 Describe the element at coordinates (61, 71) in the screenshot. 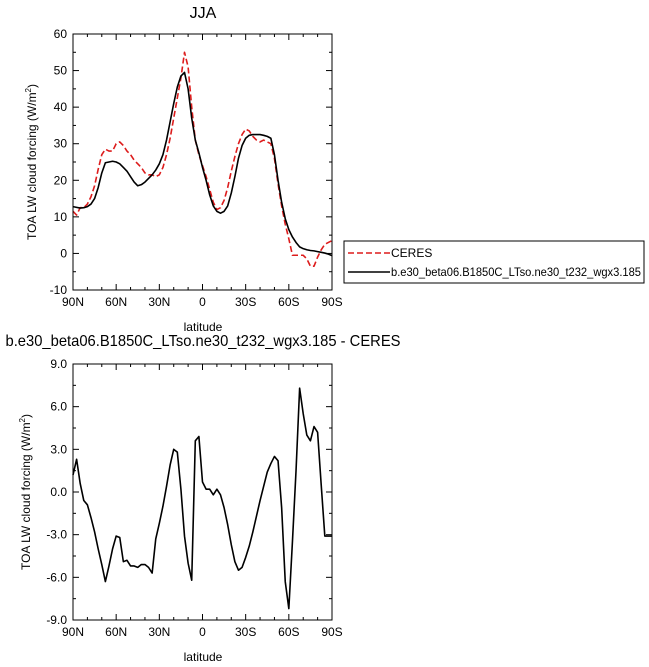

I see `y-tick-label: 50` at that location.